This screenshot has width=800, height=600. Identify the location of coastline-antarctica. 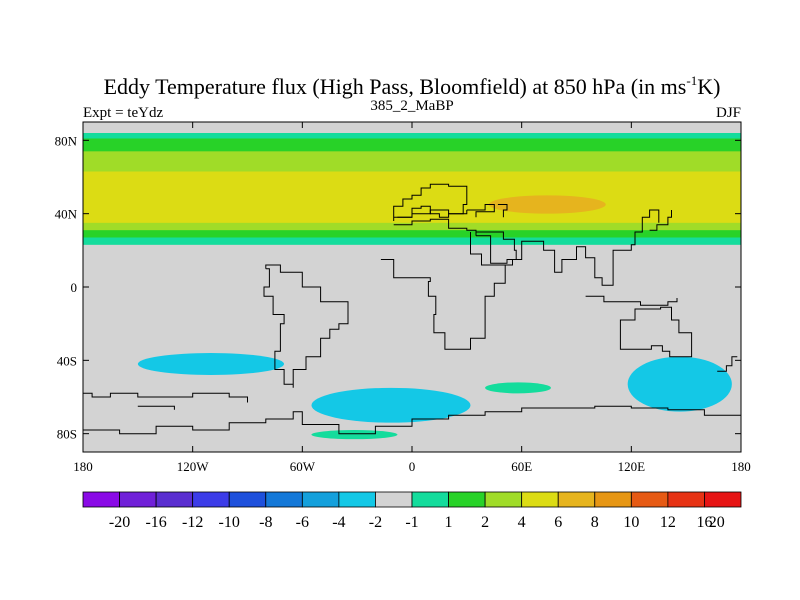
(412, 420).